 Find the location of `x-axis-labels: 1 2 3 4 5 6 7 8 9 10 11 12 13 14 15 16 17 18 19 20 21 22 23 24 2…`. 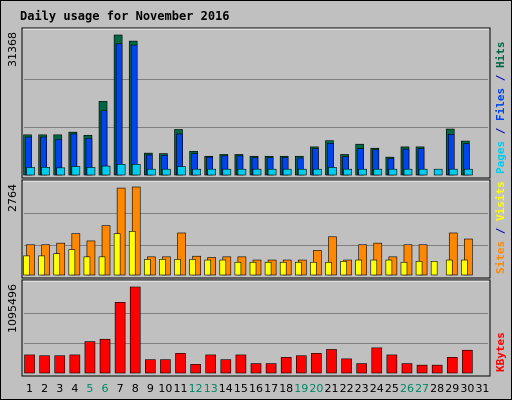

x-axis-labels: 1 2 3 4 5 6 7 8 9 10 11 12 13 14 15 16 17 18 19 20 21 22 23 24 2… is located at coordinates (257, 388).